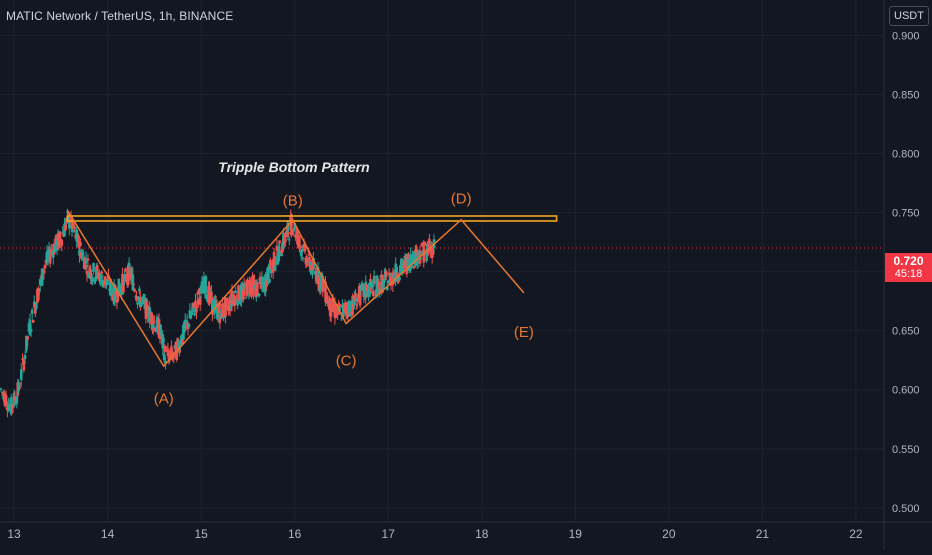  Describe the element at coordinates (909, 16) in the screenshot. I see `currency-badge: USDT` at that location.